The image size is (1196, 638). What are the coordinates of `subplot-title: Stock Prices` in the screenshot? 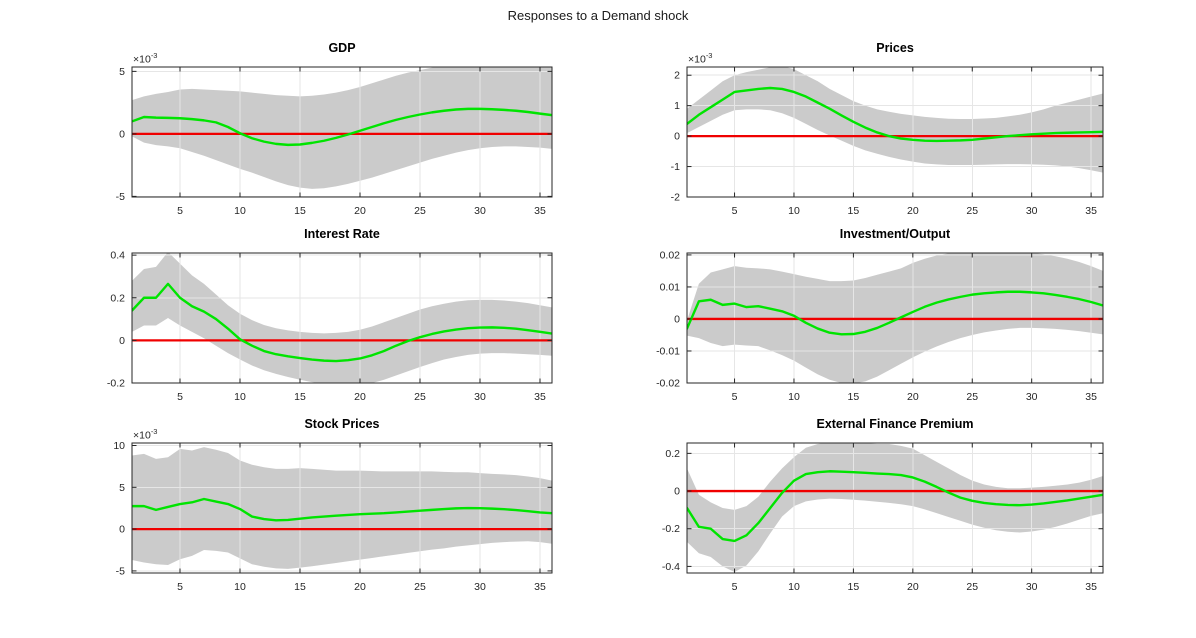 It's located at (342, 424).